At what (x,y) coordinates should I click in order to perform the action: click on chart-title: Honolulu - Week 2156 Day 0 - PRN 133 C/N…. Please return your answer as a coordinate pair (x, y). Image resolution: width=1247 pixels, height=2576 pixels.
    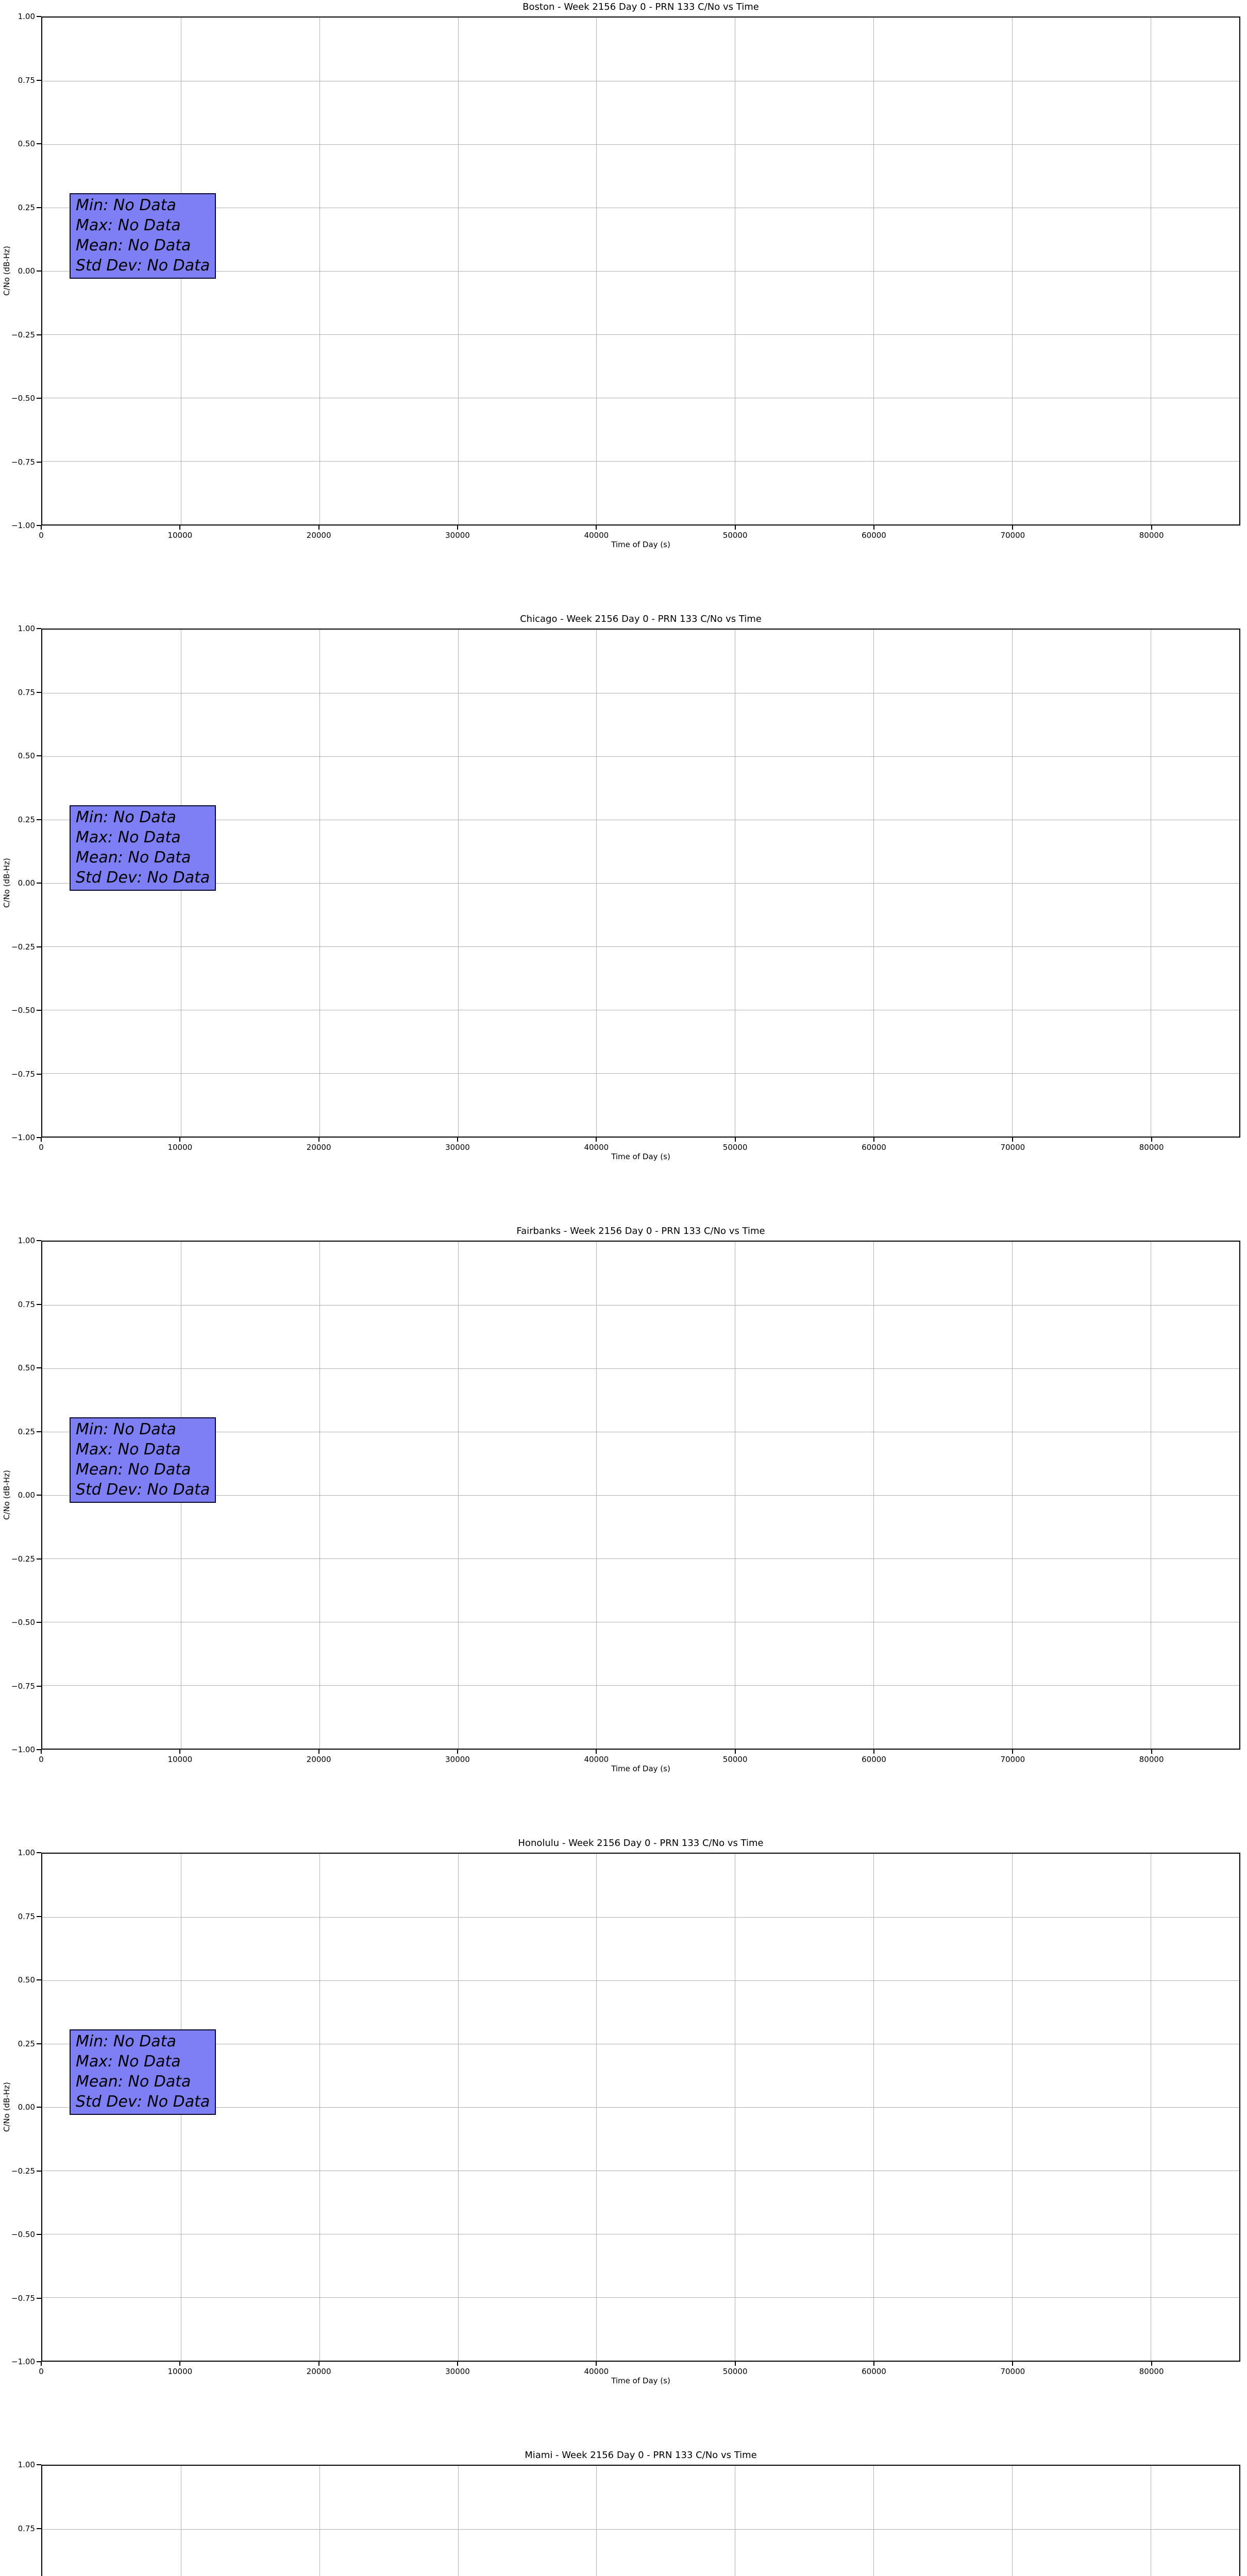
    Looking at the image, I should click on (641, 1843).